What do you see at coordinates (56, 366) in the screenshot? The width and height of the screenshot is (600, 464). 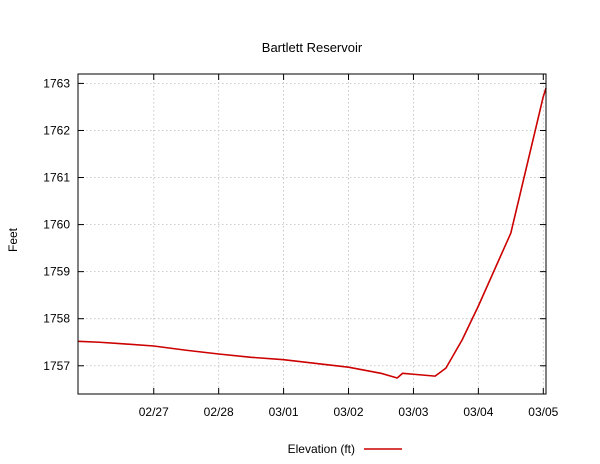 I see `y-tick-label: 1757` at bounding box center [56, 366].